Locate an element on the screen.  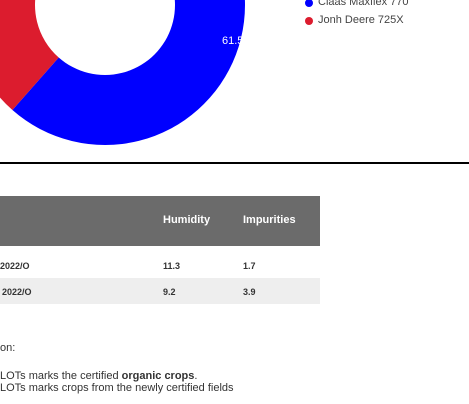
note-text: . is located at coordinates (196, 376).